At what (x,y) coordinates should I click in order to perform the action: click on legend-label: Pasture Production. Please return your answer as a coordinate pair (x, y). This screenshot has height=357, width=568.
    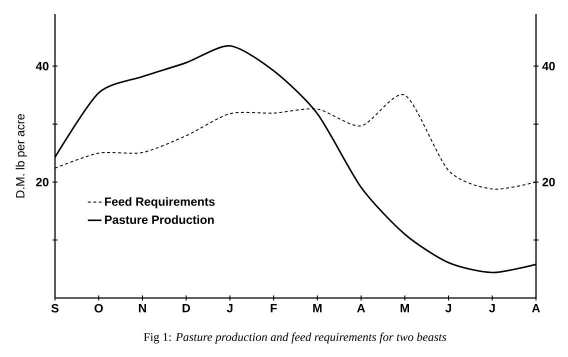
    Looking at the image, I should click on (159, 219).